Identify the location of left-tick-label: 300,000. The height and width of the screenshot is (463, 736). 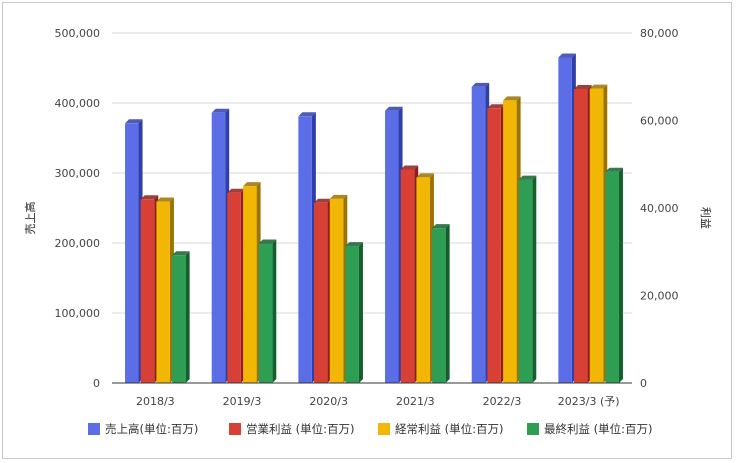
(78, 173).